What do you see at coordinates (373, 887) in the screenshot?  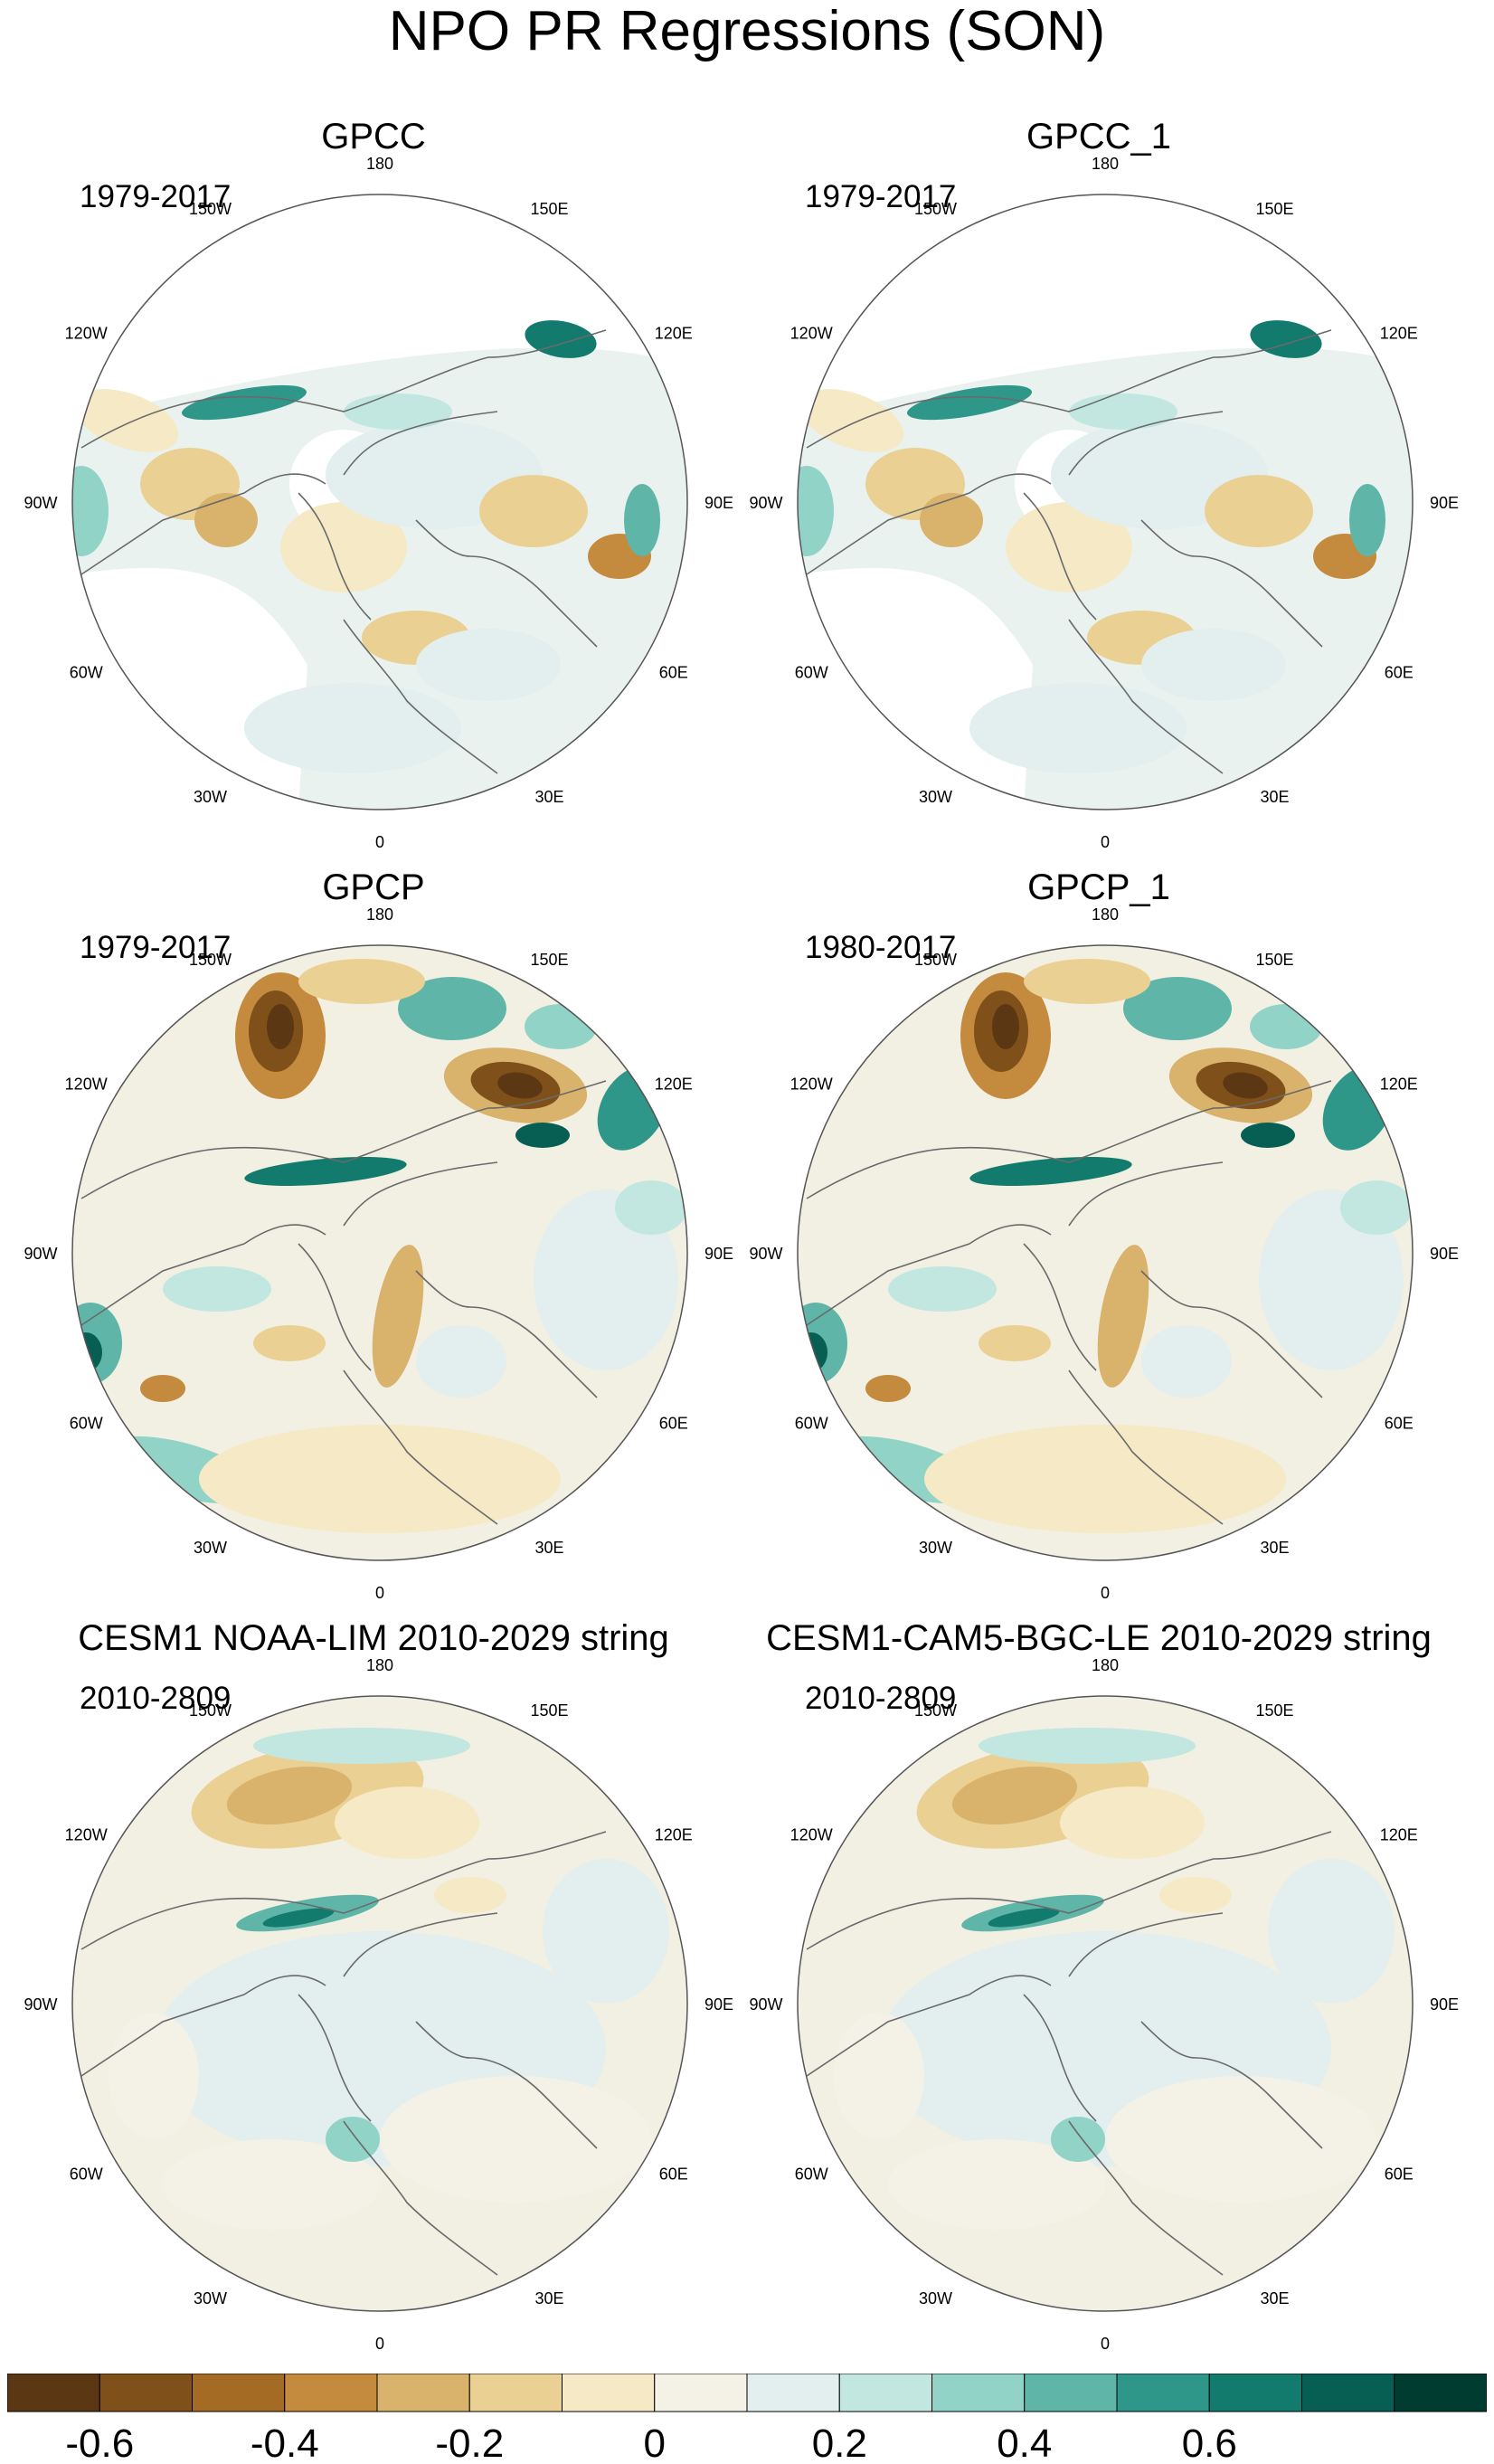 I see `panel-title: GPCP` at bounding box center [373, 887].